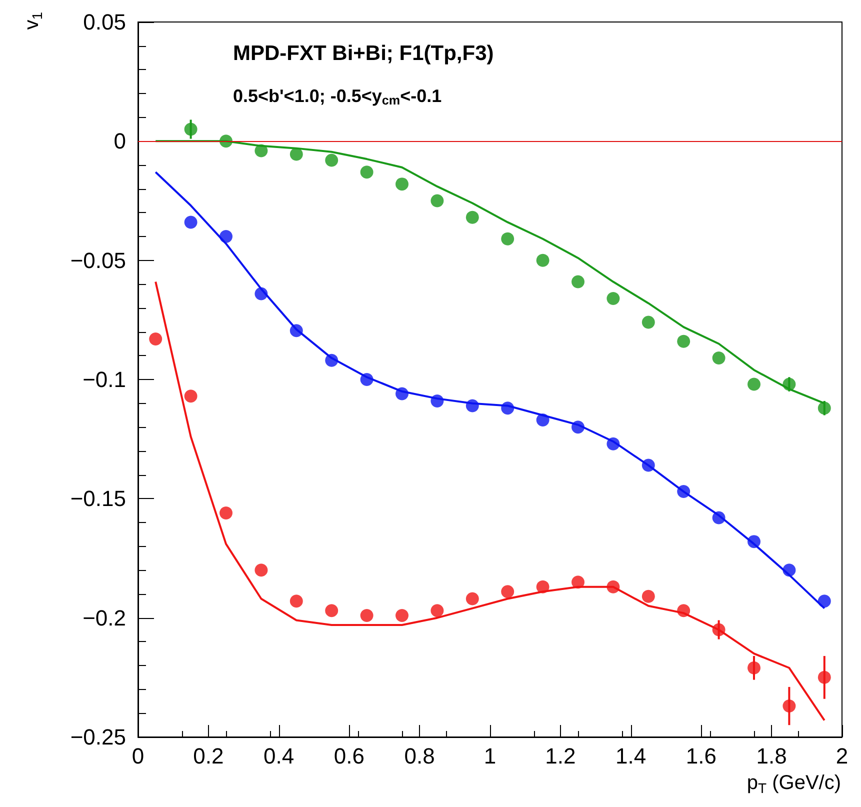  Describe the element at coordinates (560, 756) in the screenshot. I see `x-tick-label: 1.2` at that location.